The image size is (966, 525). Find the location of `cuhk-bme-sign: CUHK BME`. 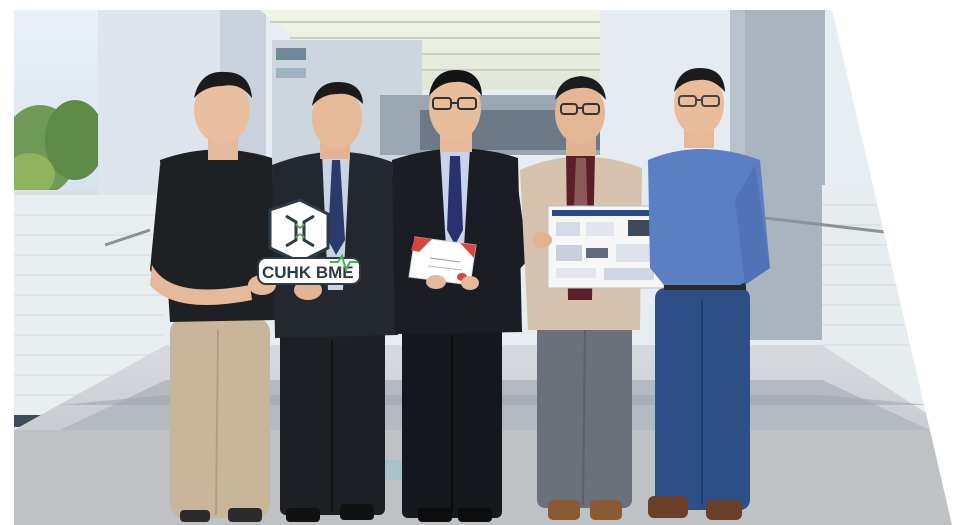

cuhk-bme-sign: CUHK BME is located at coordinates (309, 241).